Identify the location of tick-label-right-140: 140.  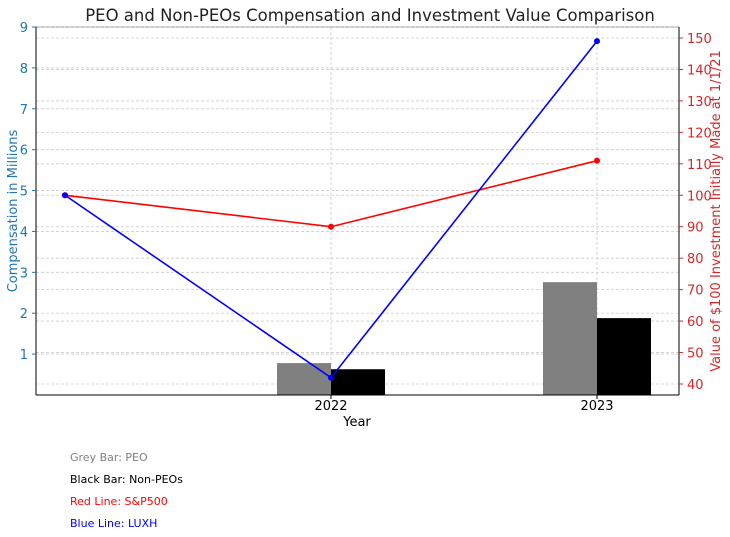
(699, 70).